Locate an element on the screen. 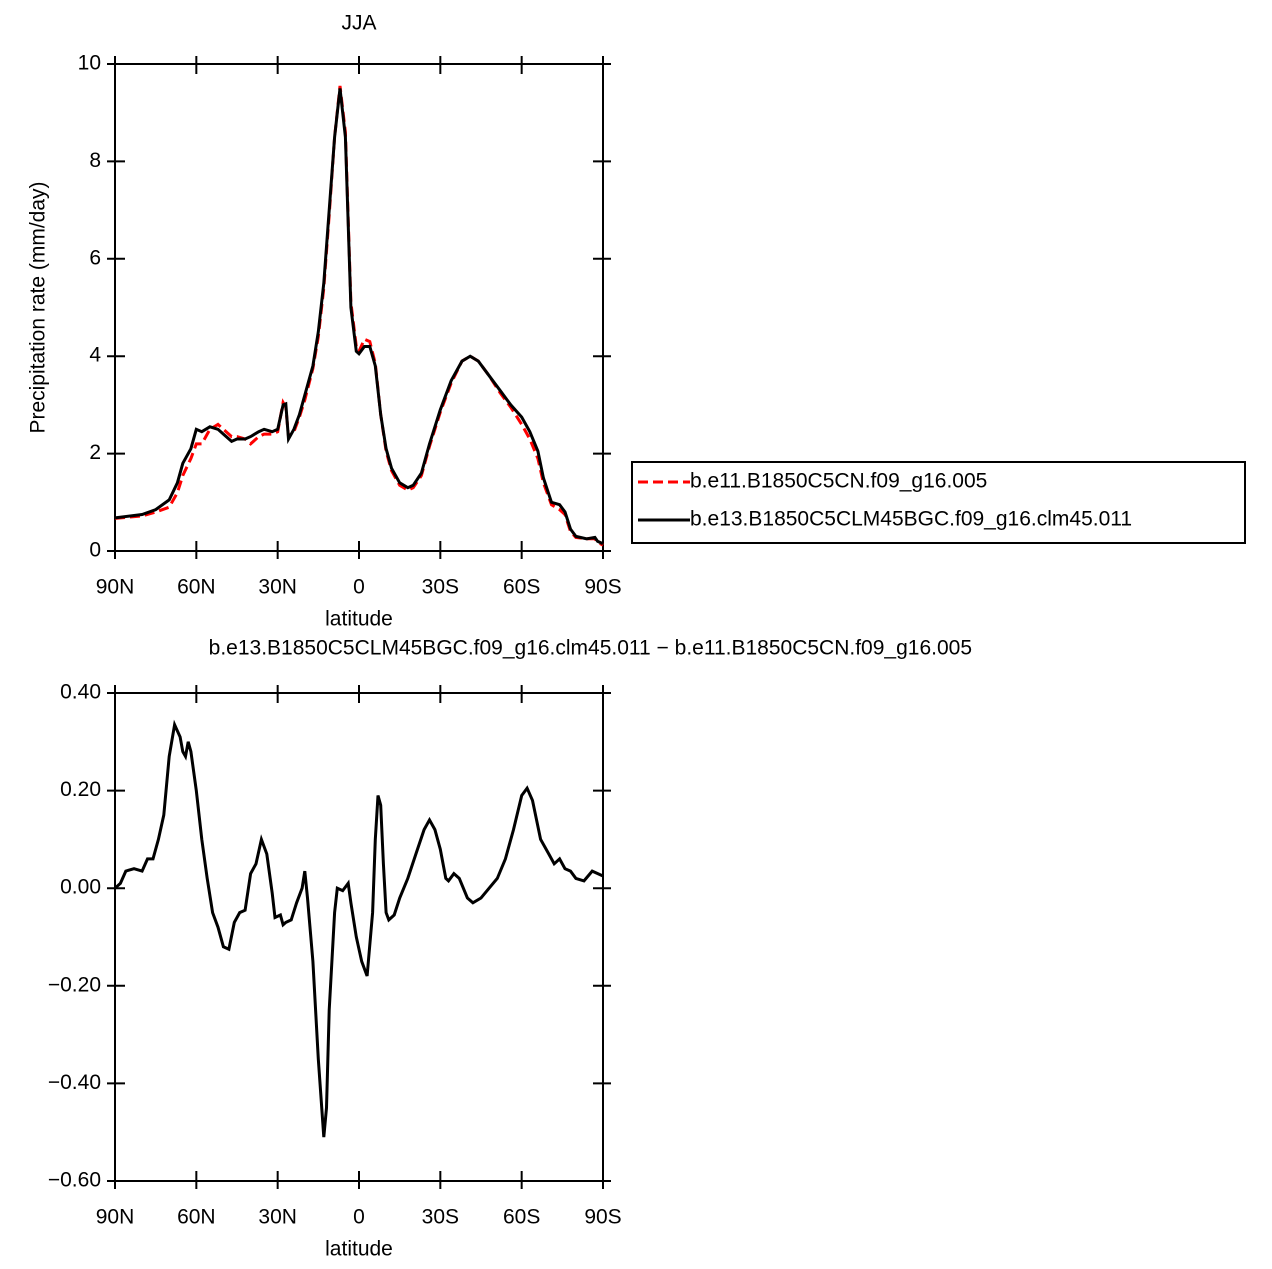  legend-box is located at coordinates (938, 502).